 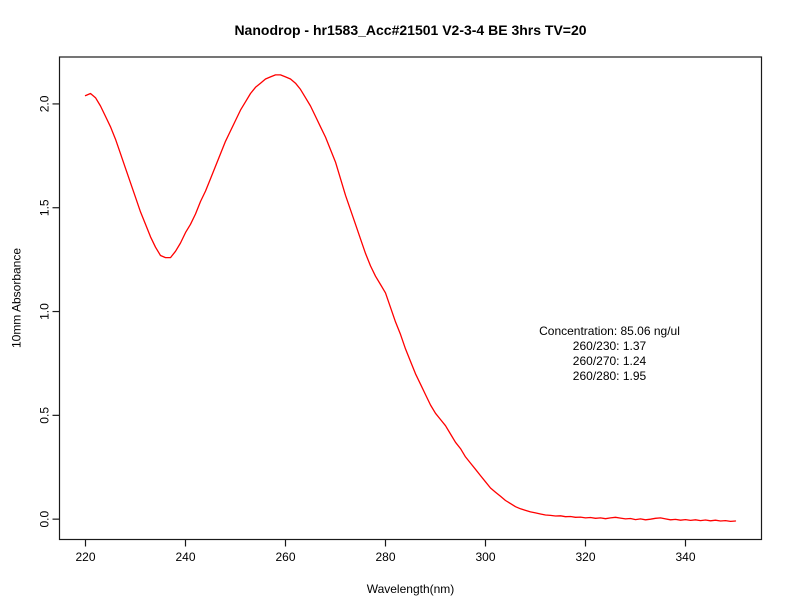 What do you see at coordinates (610, 346) in the screenshot?
I see `annotation-line: 260/230: 1.37` at bounding box center [610, 346].